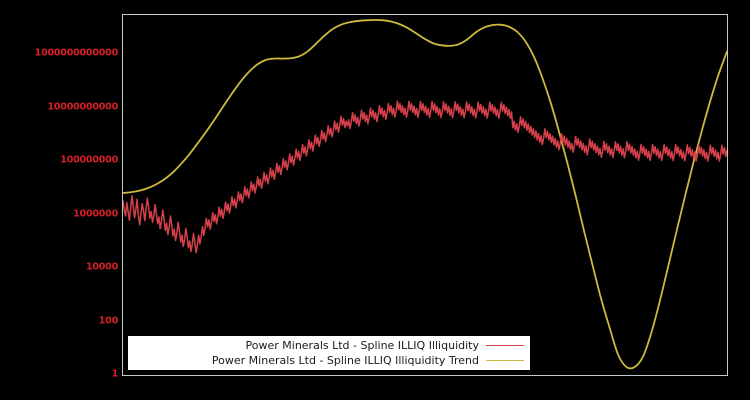  Describe the element at coordinates (76, 53) in the screenshot. I see `y-axis-tick-label: 1000000000000` at that location.